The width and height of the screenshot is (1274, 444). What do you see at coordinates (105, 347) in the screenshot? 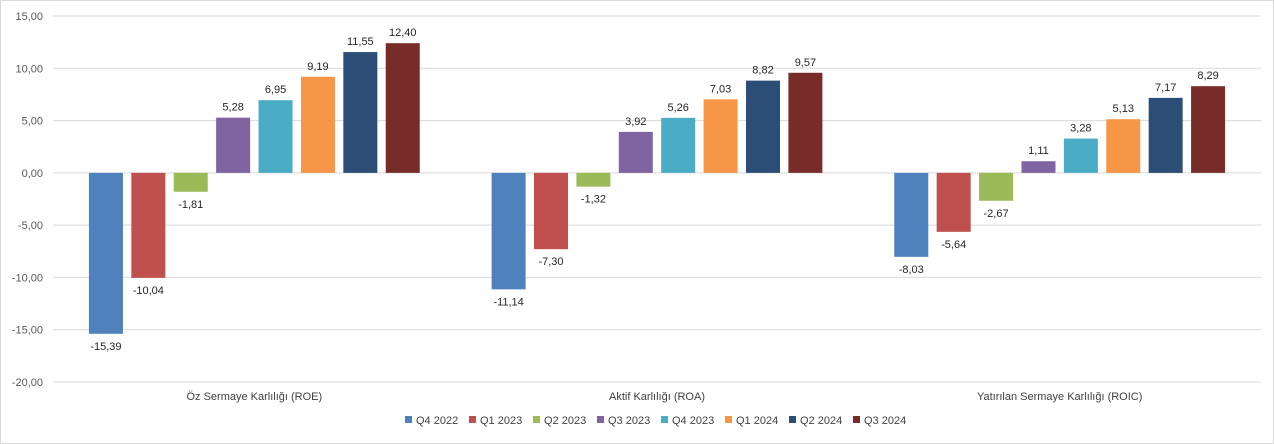
I see `data-label: -15,39` at bounding box center [105, 347].